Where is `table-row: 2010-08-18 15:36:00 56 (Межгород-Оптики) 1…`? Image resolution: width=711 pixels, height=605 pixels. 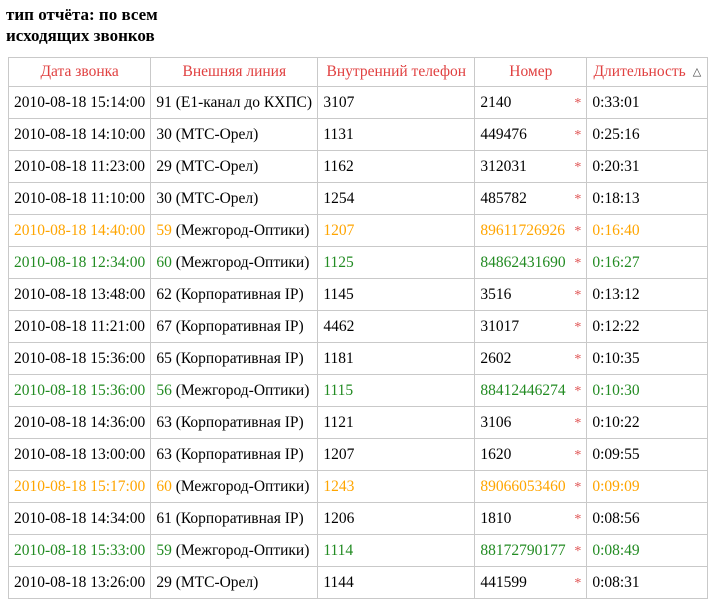 table-row: 2010-08-18 15:36:00 56 (Межгород-Оптики) 1… is located at coordinates (358, 390).